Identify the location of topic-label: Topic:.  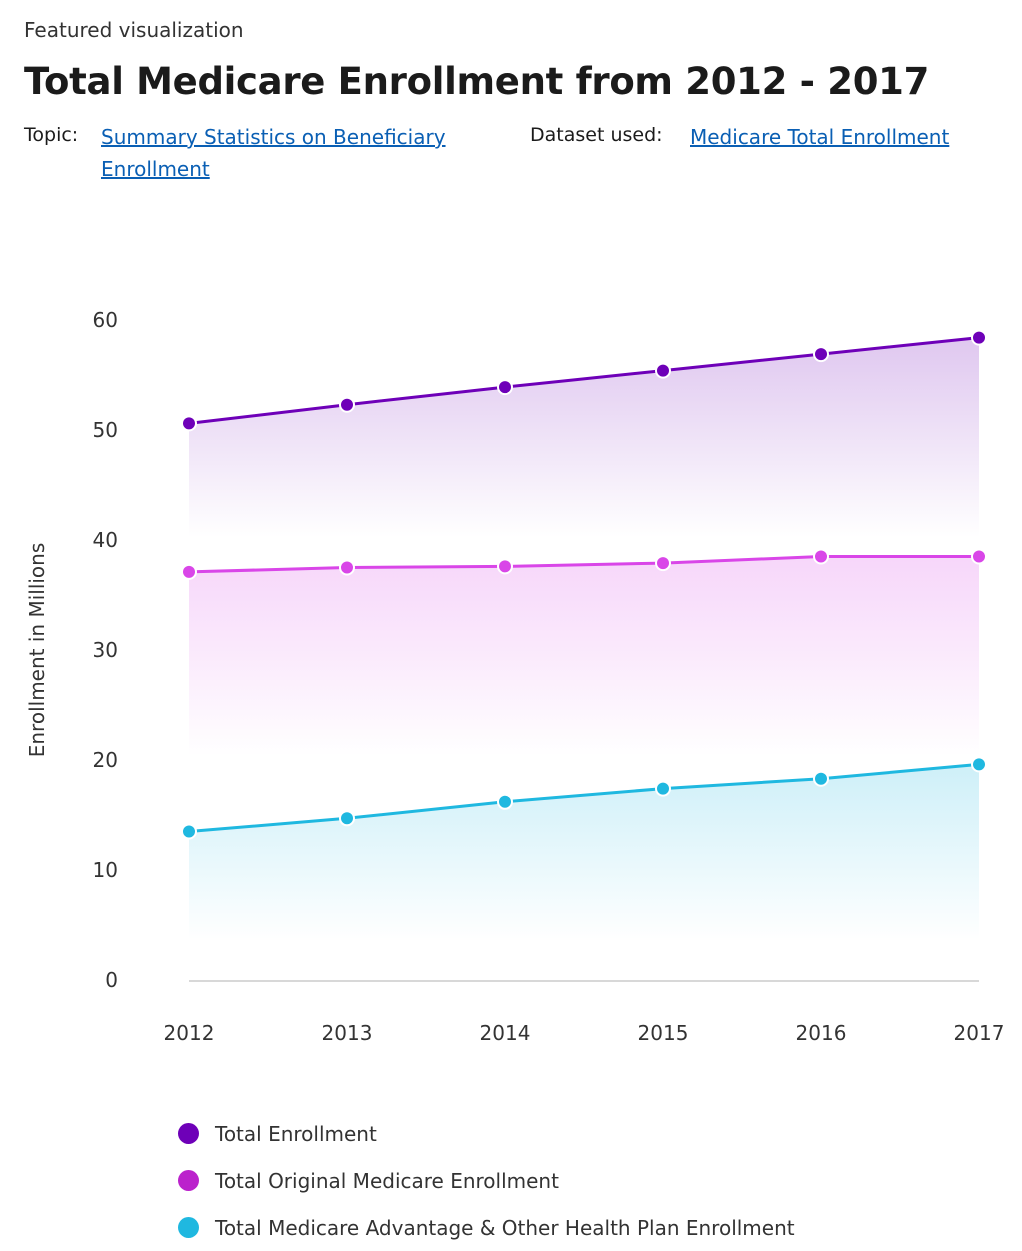
(51, 135).